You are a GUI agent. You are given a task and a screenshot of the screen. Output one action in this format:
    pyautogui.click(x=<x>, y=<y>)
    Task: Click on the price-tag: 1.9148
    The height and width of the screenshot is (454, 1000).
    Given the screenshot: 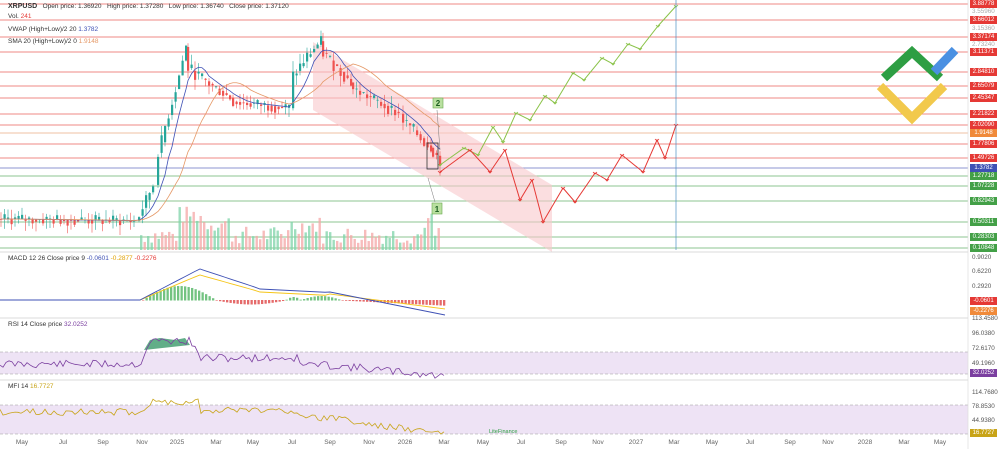 What is the action you would take?
    pyautogui.click(x=983, y=133)
    